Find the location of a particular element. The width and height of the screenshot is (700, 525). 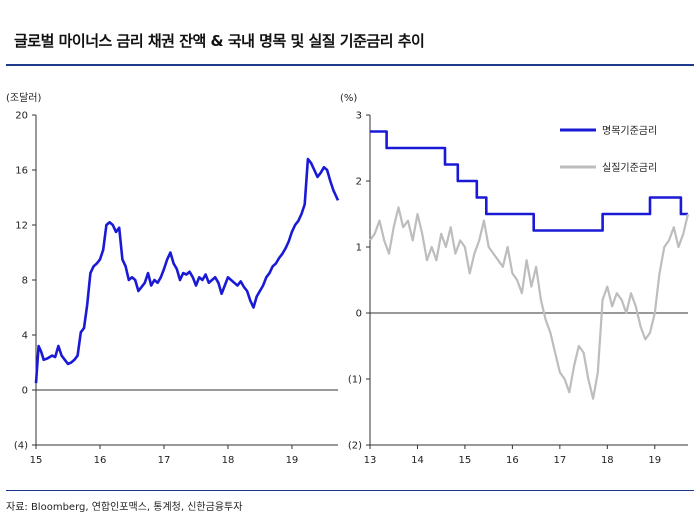

y-tick-label: 12 is located at coordinates (21, 226).